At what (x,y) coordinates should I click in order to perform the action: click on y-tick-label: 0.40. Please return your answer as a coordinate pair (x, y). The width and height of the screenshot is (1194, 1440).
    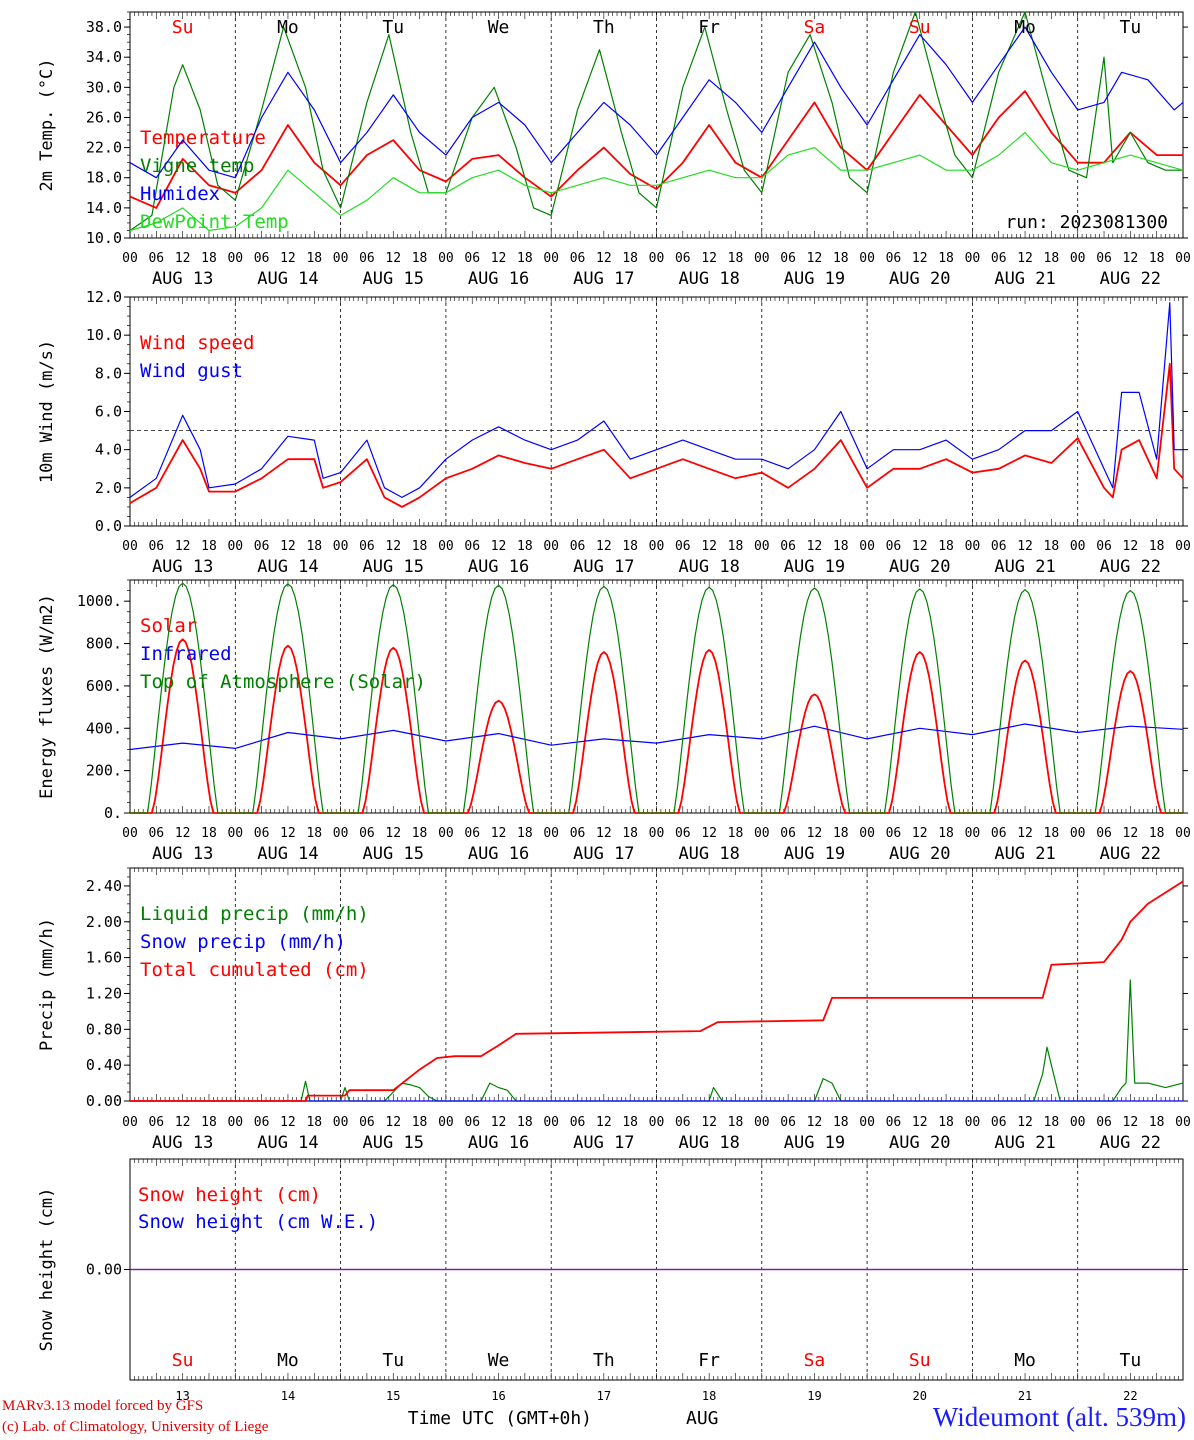
    Looking at the image, I should click on (104, 1065).